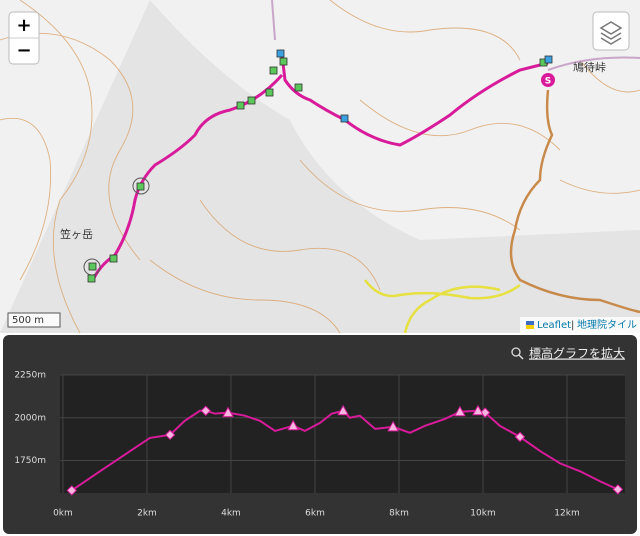 The image size is (640, 536). I want to click on profile-link: 標高グラフを拡大, so click(577, 353).